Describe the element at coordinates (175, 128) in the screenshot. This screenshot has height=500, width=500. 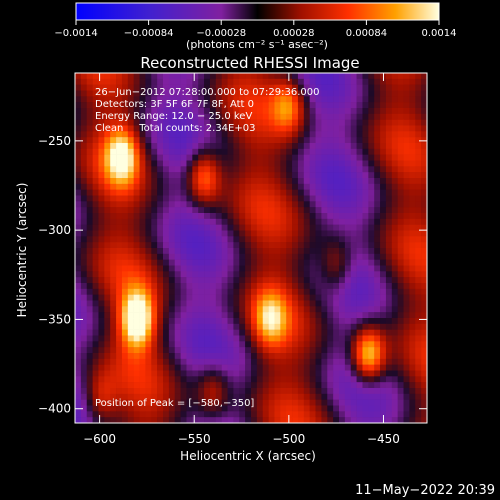
I see `annotation-clean: Clean Total counts: 2.34E+03` at that location.